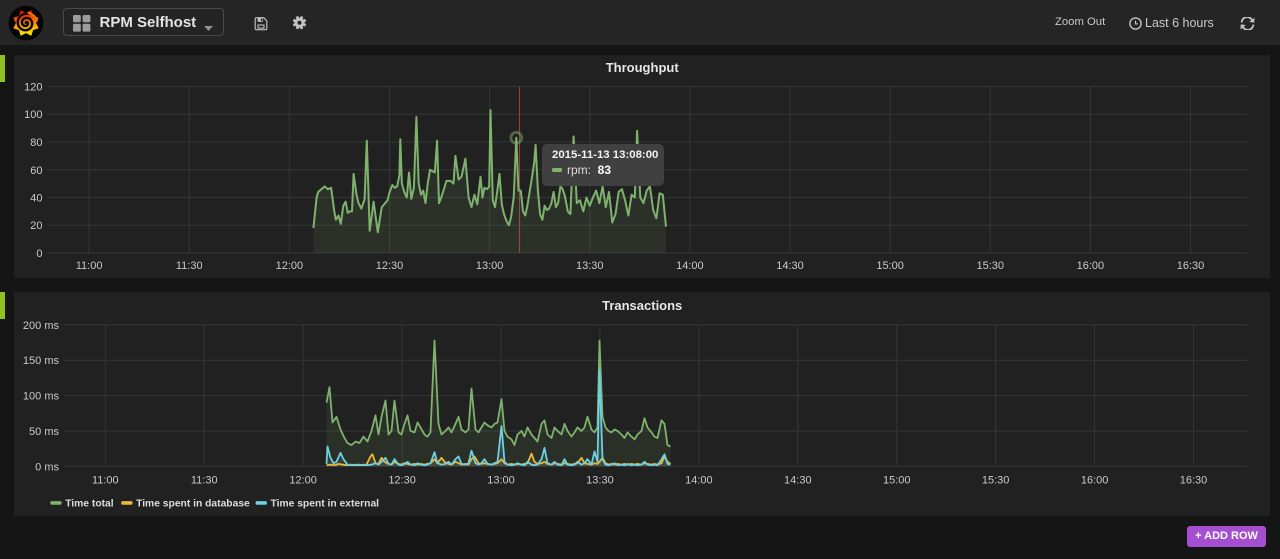  What do you see at coordinates (33, 115) in the screenshot?
I see `svg-text: 100` at bounding box center [33, 115].